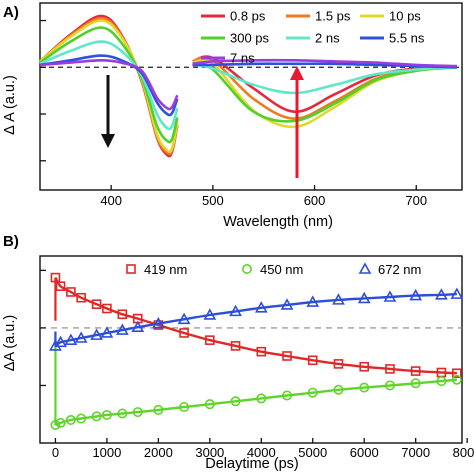 This screenshot has height=474, width=474. Describe the element at coordinates (416, 200) in the screenshot. I see `panel-a-x-tick-label-3: 700` at that location.